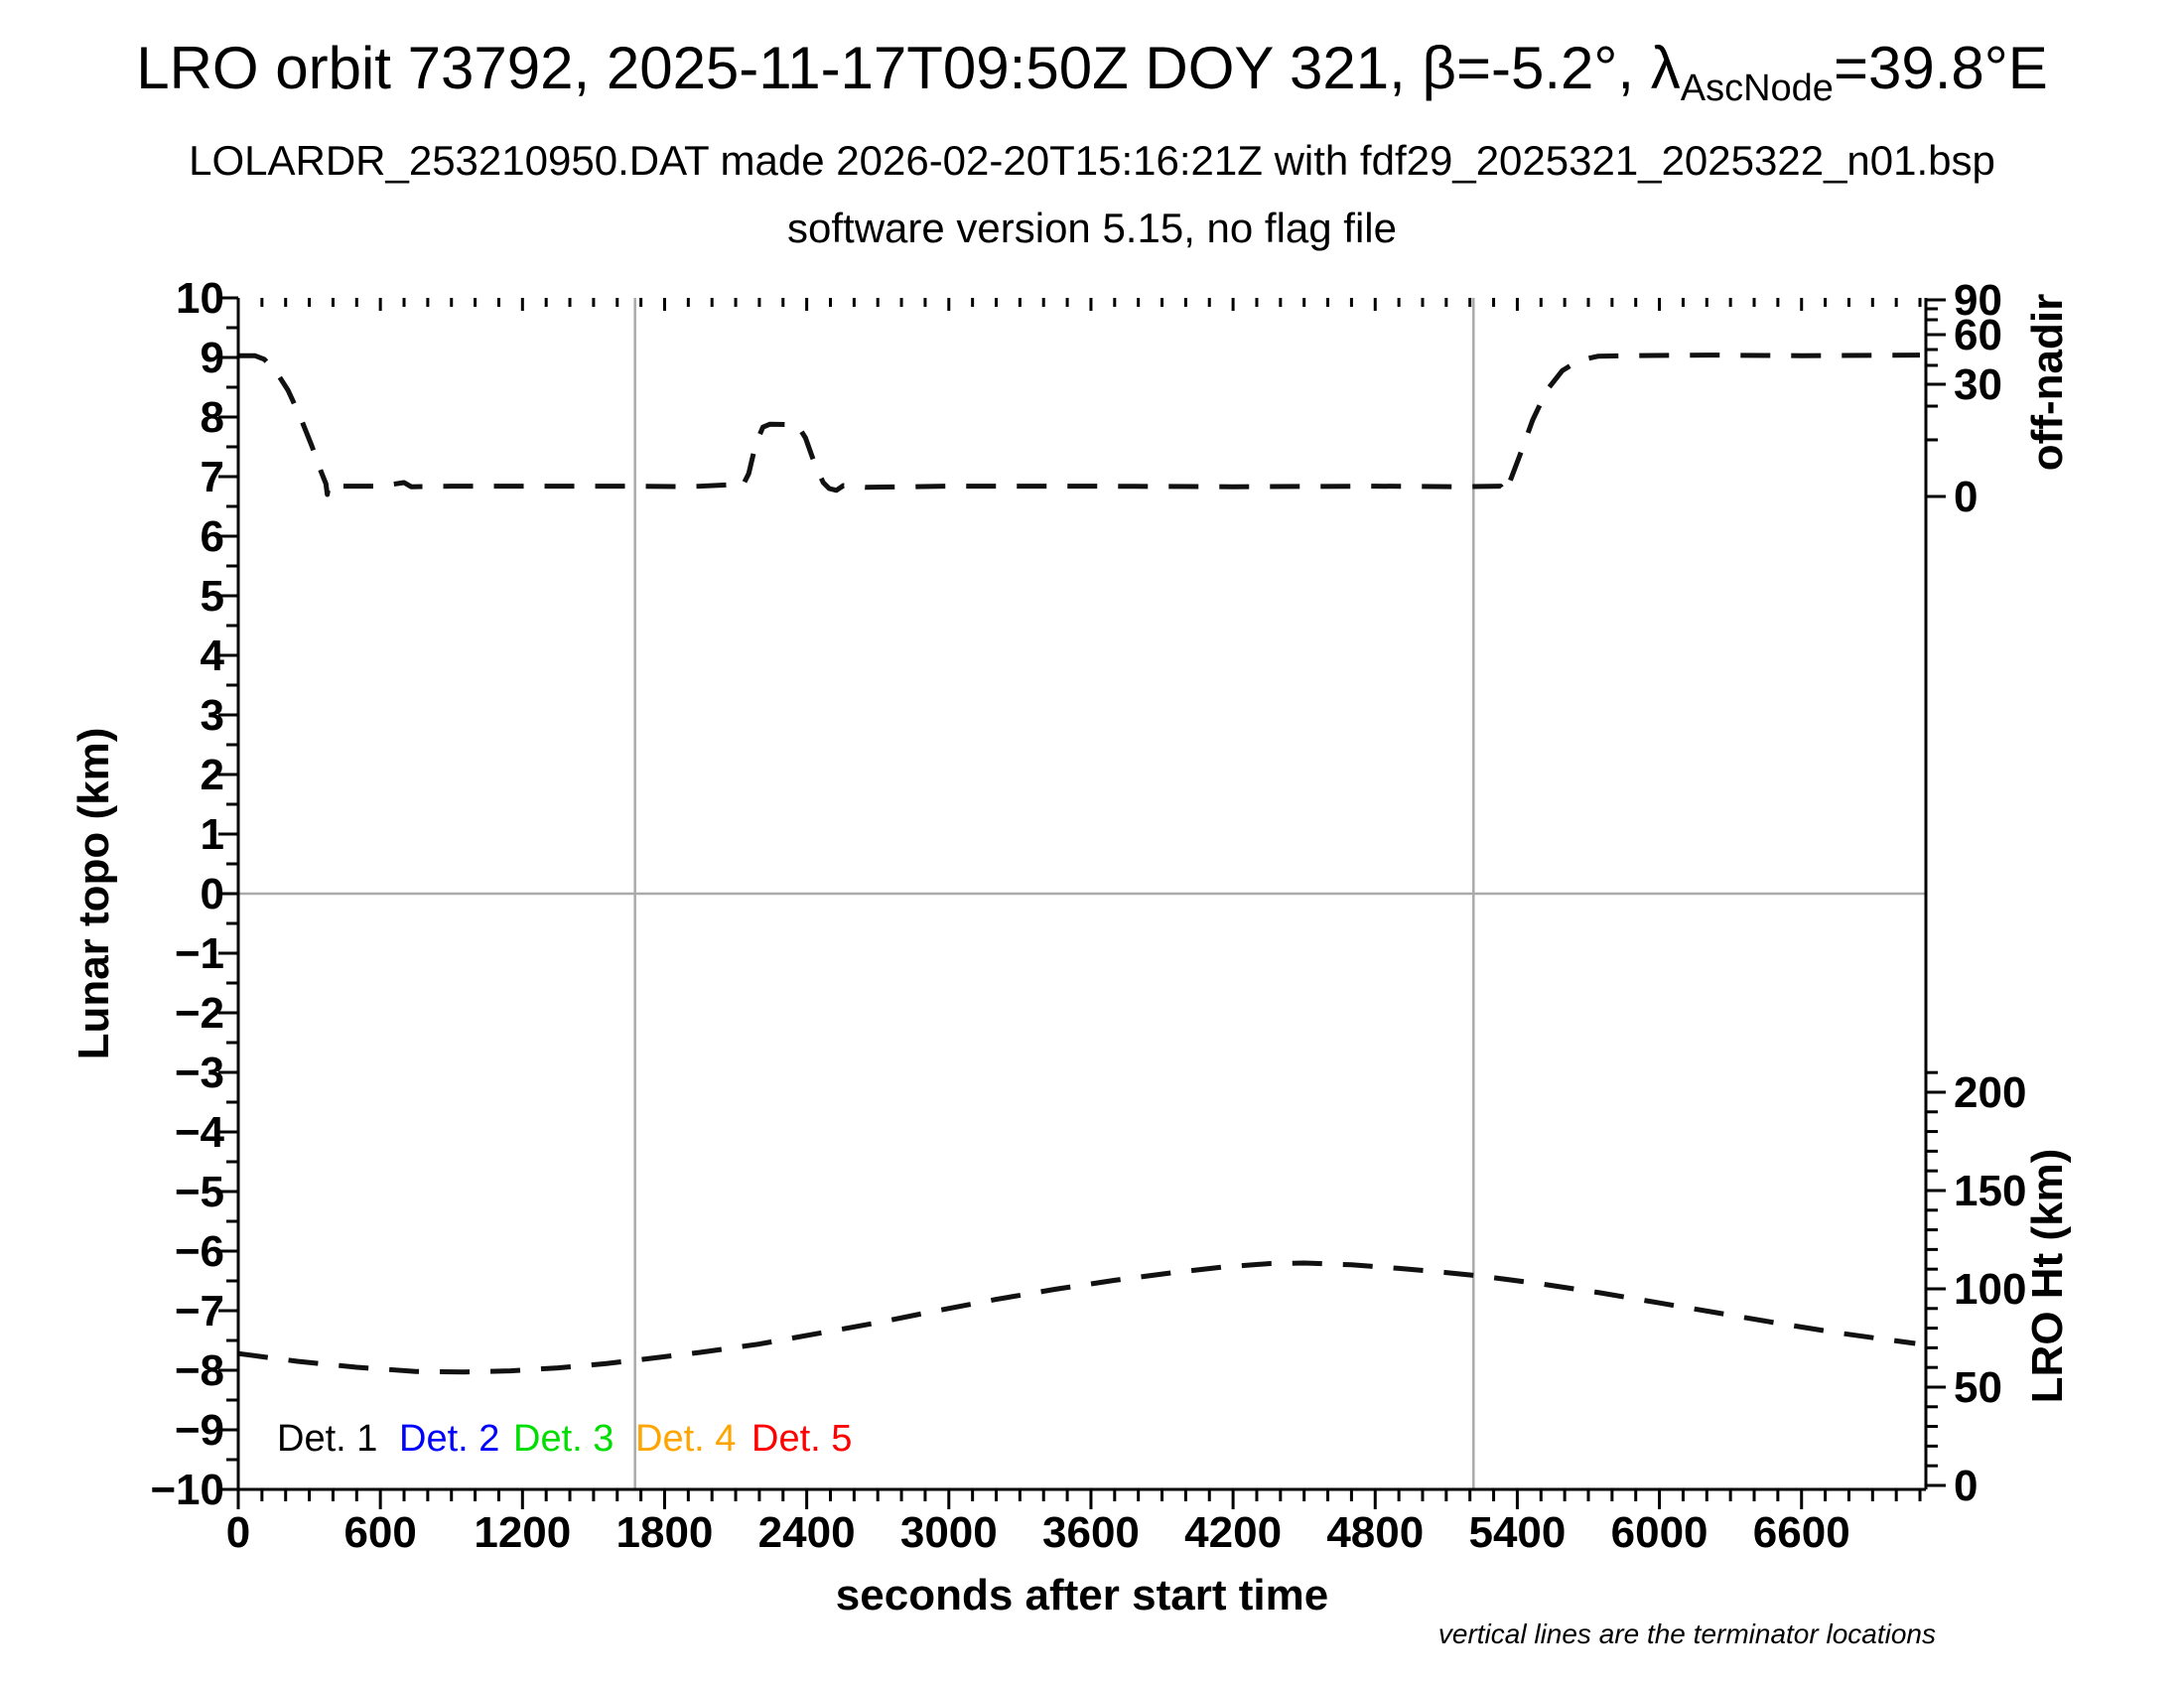 This screenshot has width=2184, height=1688. I want to click on svg-text: 9, so click(212, 358).